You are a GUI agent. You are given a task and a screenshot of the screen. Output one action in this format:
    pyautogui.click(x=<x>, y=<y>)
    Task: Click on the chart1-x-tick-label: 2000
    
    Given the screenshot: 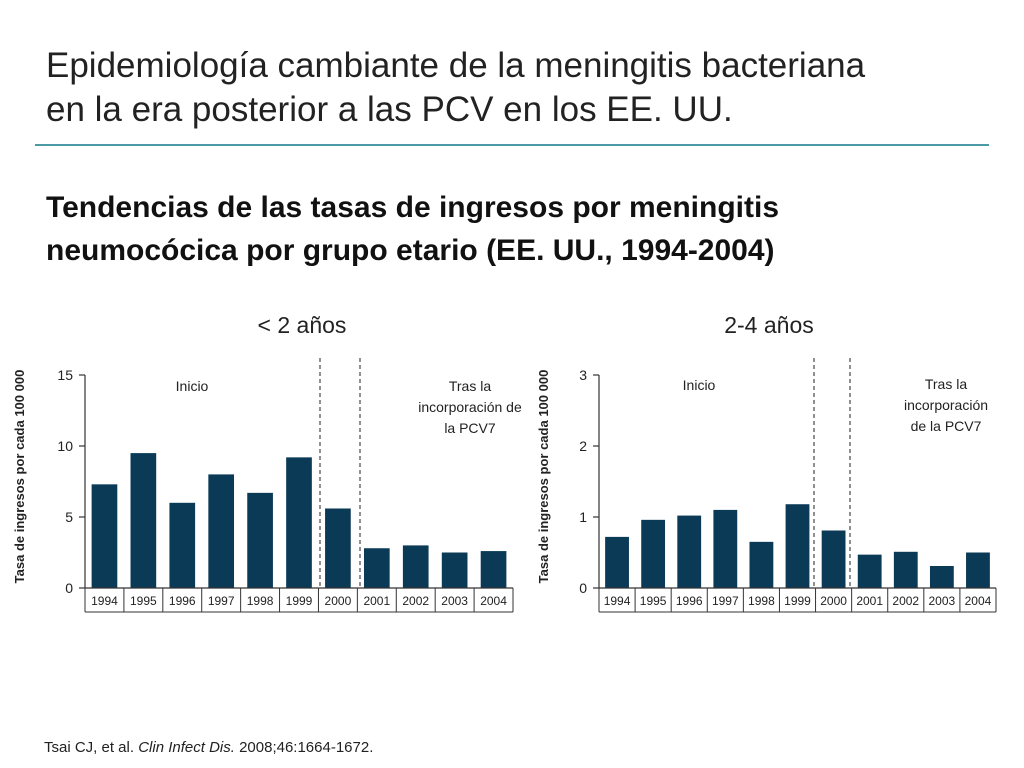 What is the action you would take?
    pyautogui.click(x=338, y=601)
    